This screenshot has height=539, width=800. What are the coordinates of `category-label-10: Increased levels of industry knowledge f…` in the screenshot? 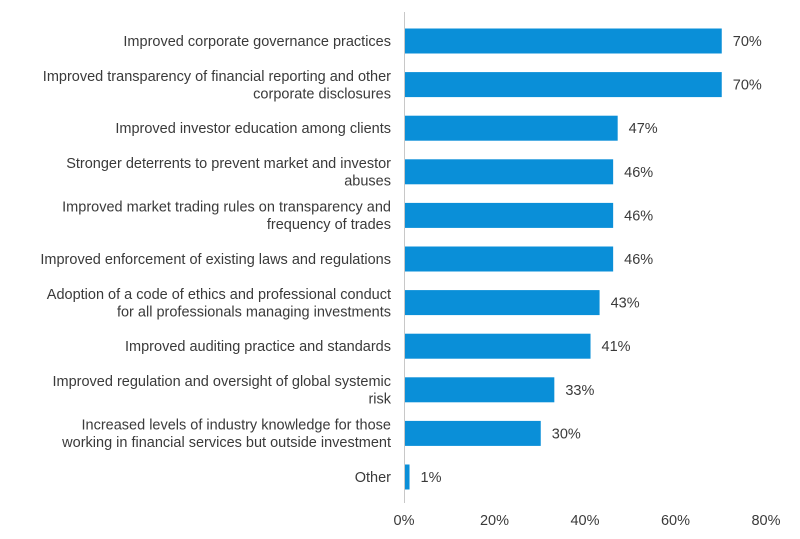 It's located at (226, 435).